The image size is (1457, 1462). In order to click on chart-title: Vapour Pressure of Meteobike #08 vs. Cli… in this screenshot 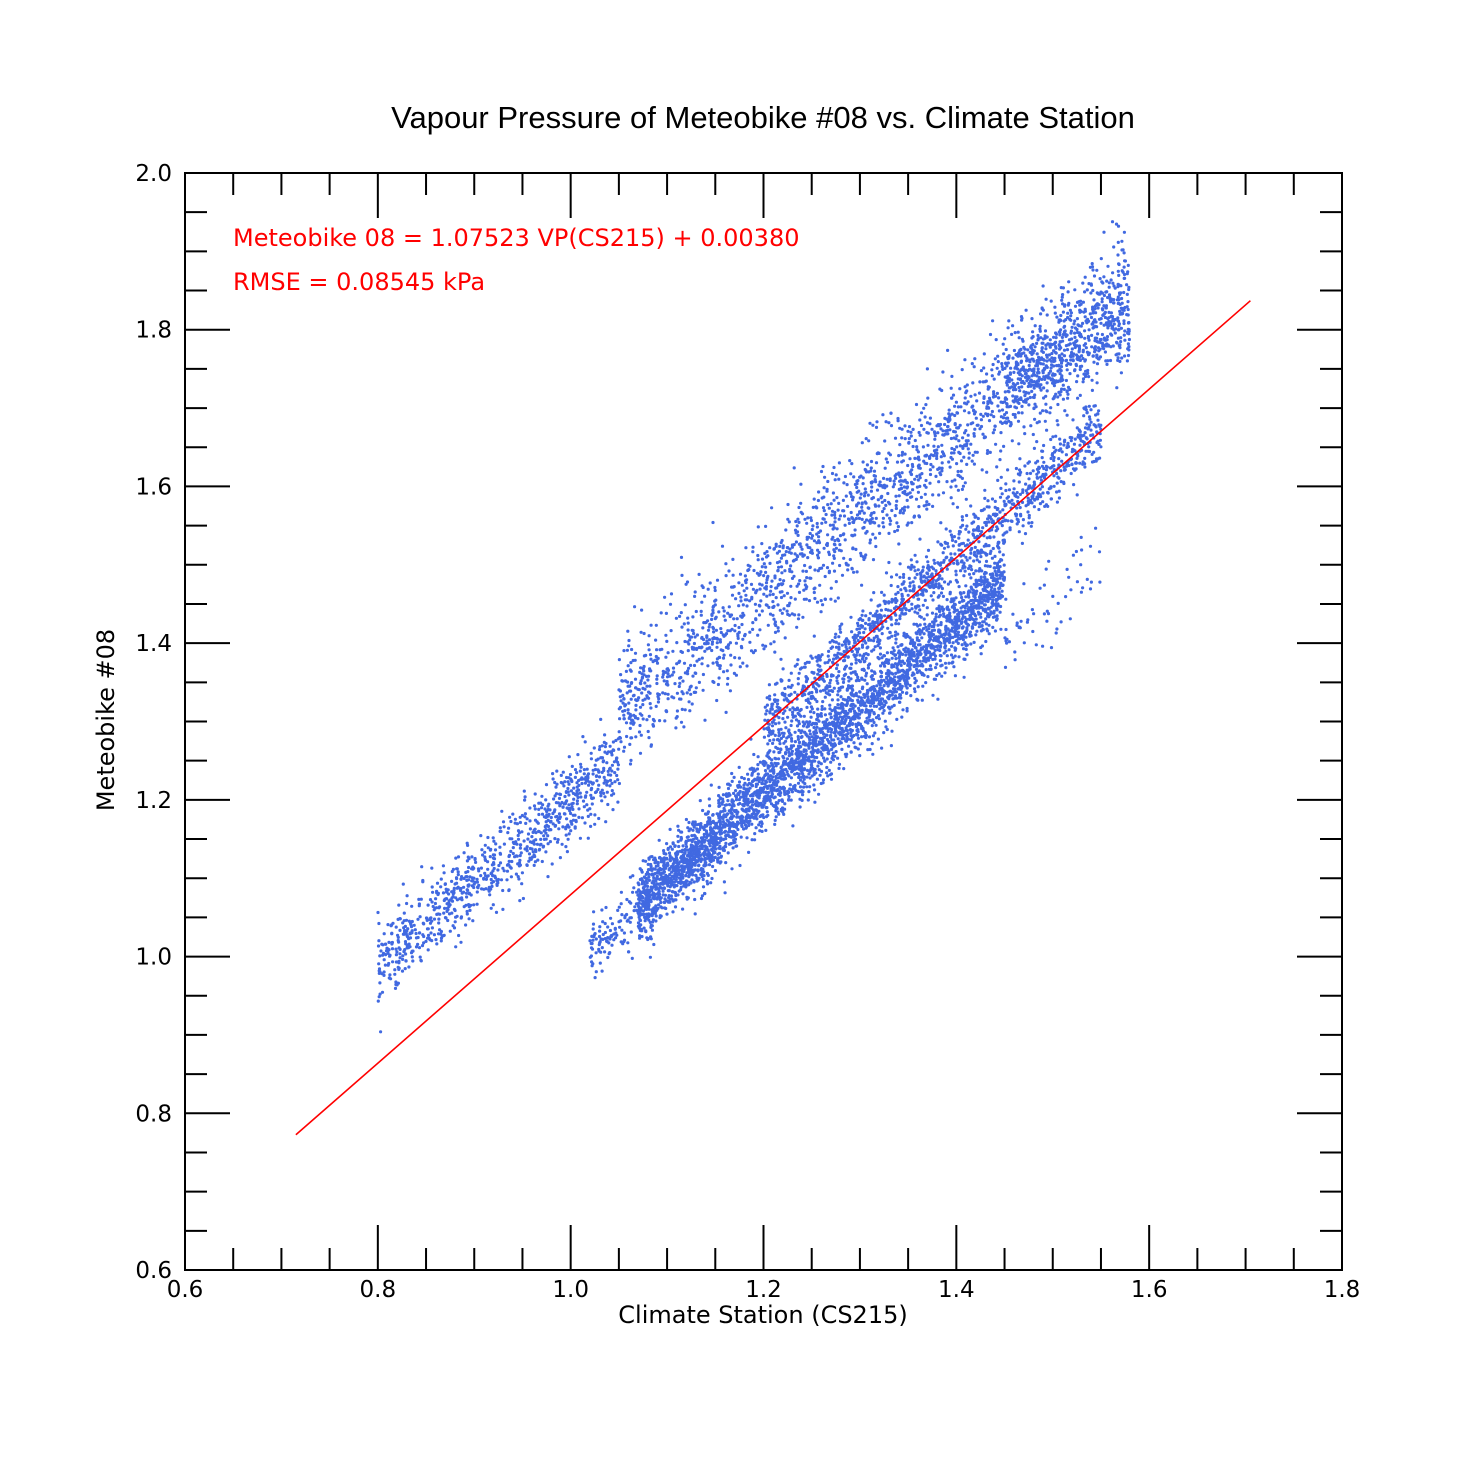, I will do `click(763, 117)`.